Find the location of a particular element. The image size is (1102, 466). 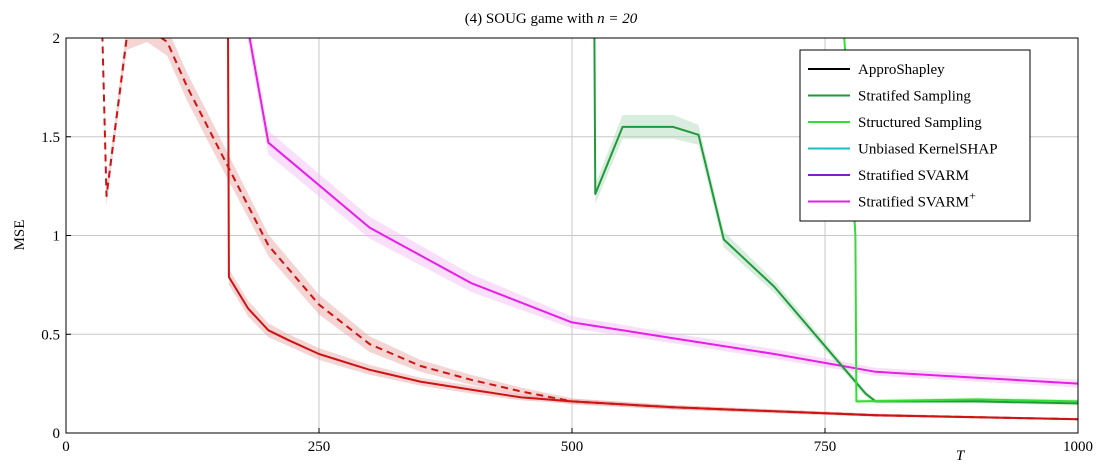

y-tick-label: 0 is located at coordinates (57, 434).